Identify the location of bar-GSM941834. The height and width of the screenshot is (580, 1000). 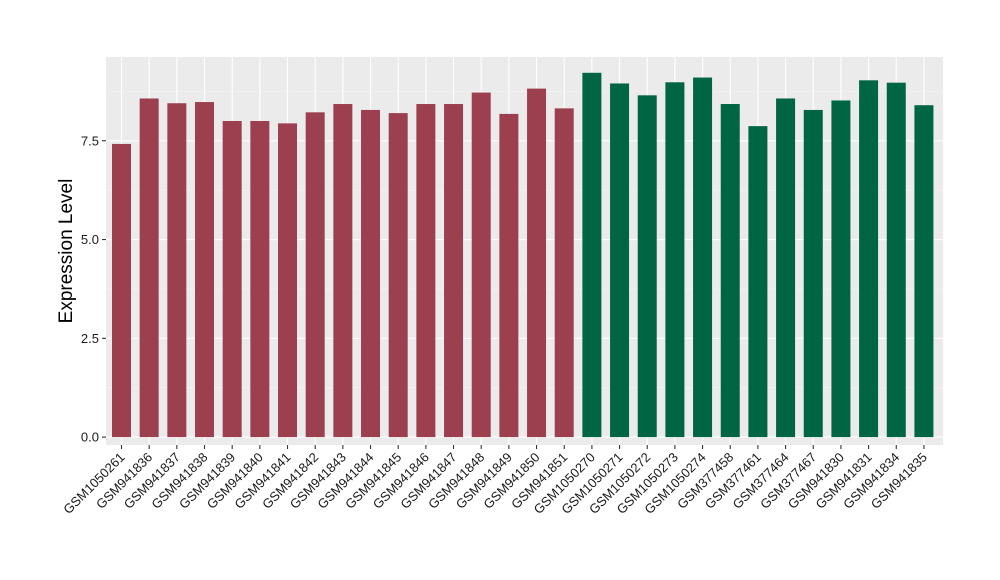
(896, 260).